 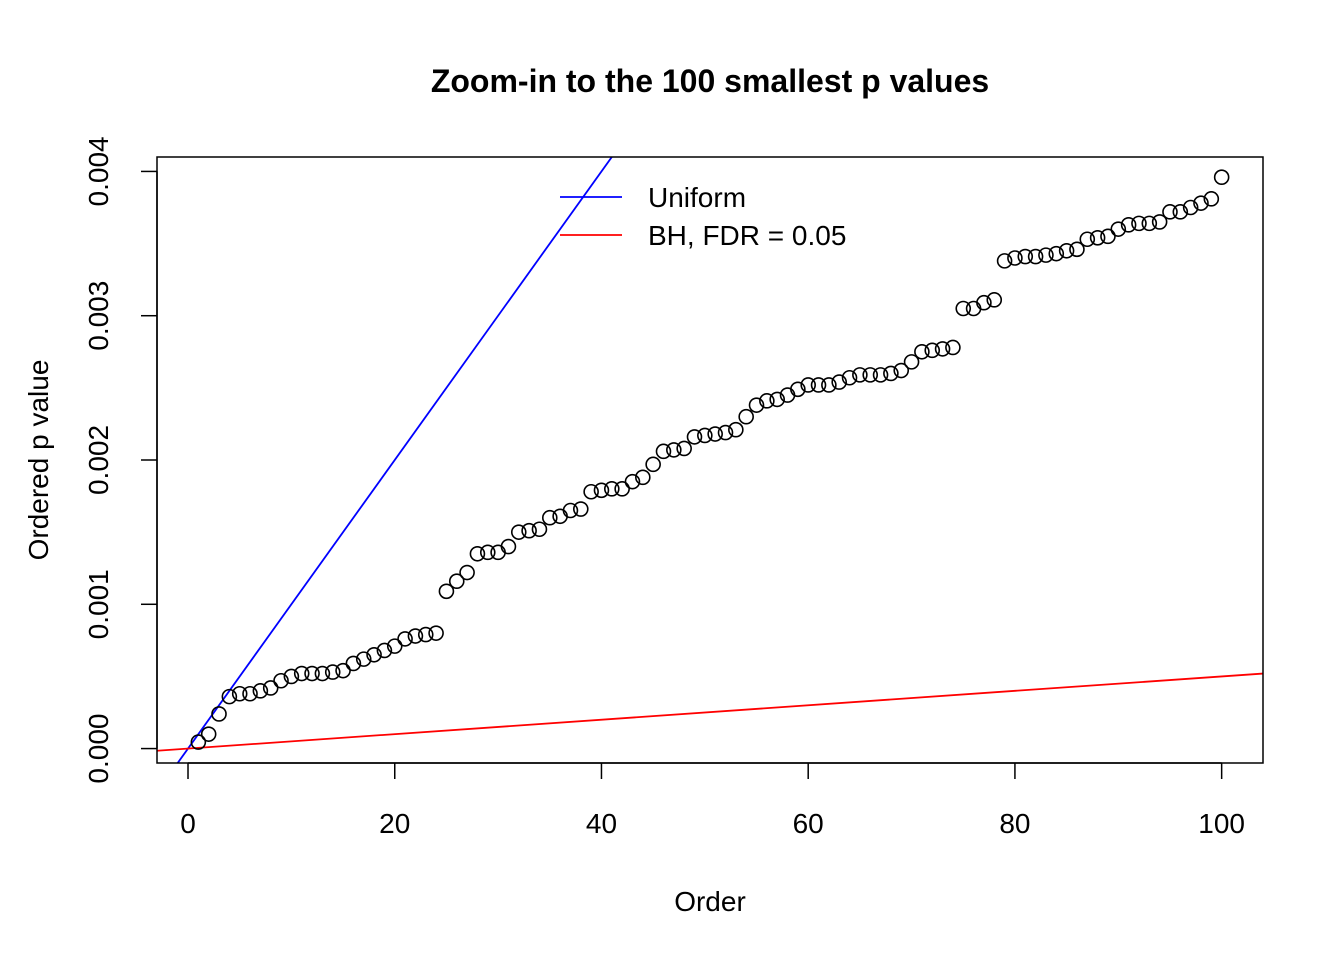 I want to click on legend-label: BH, FDR = 0.05, so click(x=747, y=235).